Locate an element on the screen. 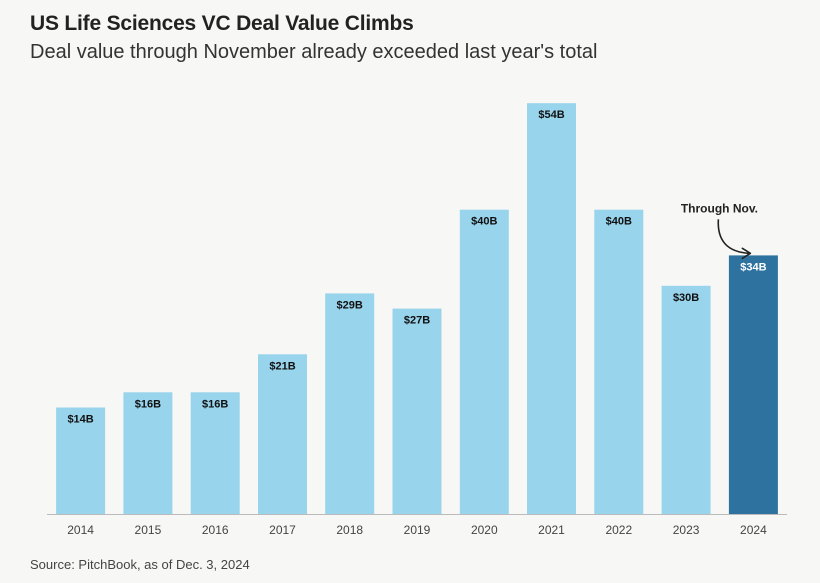 This screenshot has width=820, height=583. x-tick-label: 2014 is located at coordinates (80, 530).